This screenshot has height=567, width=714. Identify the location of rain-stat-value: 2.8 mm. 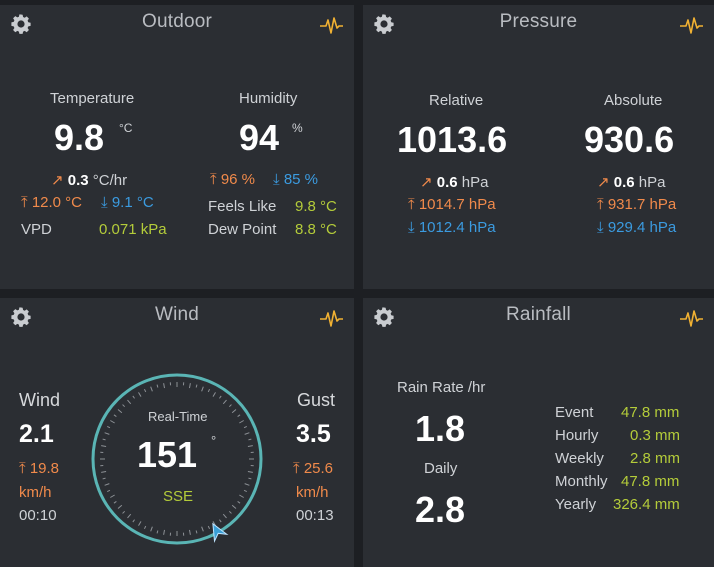
(655, 458).